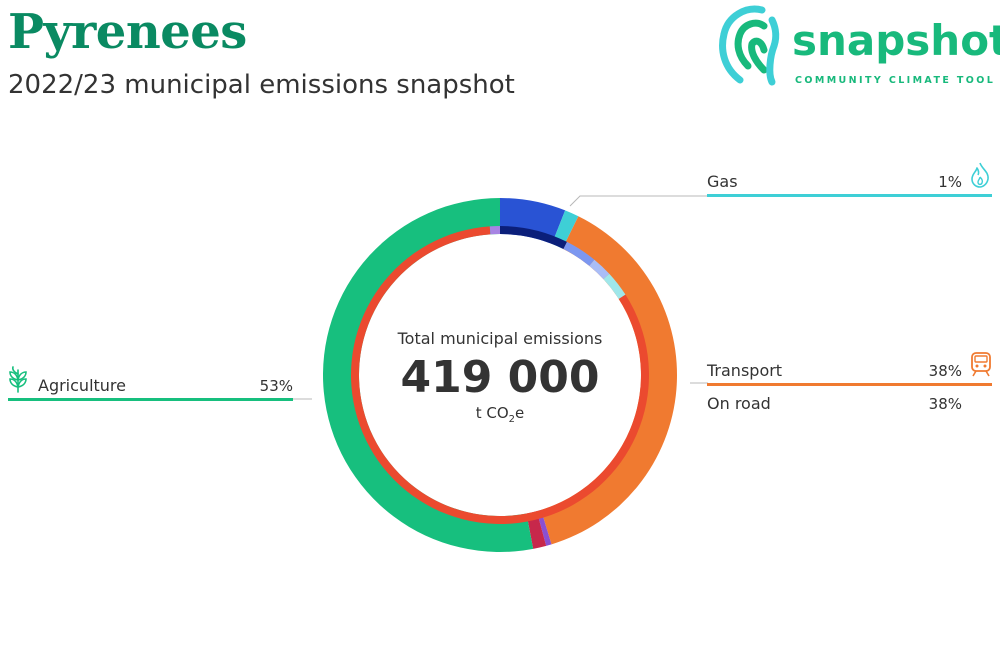 The image size is (1000, 670). What do you see at coordinates (945, 371) in the screenshot?
I see `legend-transport-pct: 38%` at bounding box center [945, 371].